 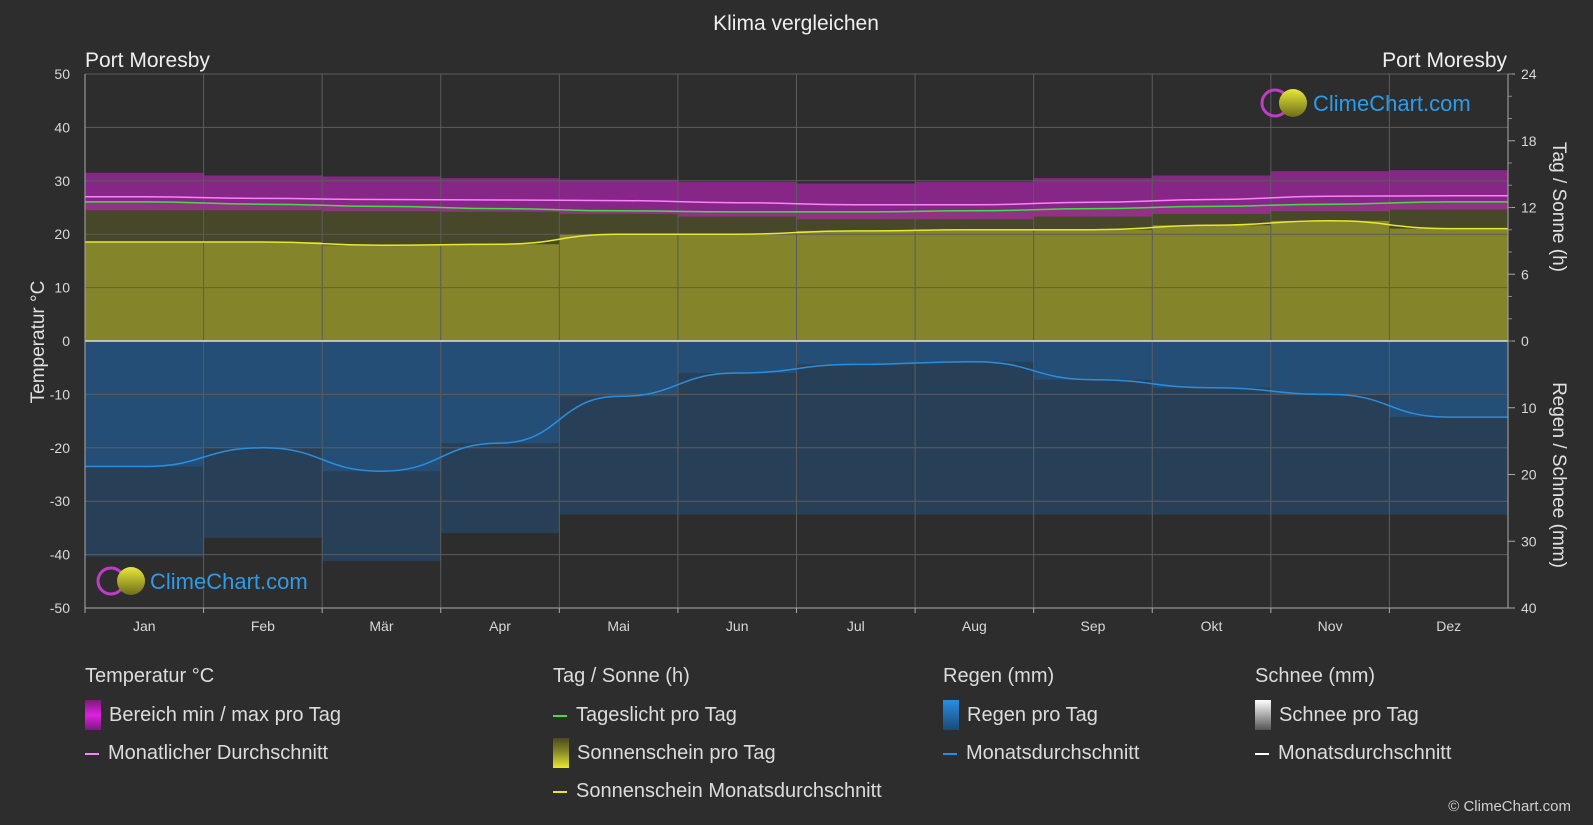 I want to click on legend-label: Tageslicht pro Tag, so click(x=656, y=715).